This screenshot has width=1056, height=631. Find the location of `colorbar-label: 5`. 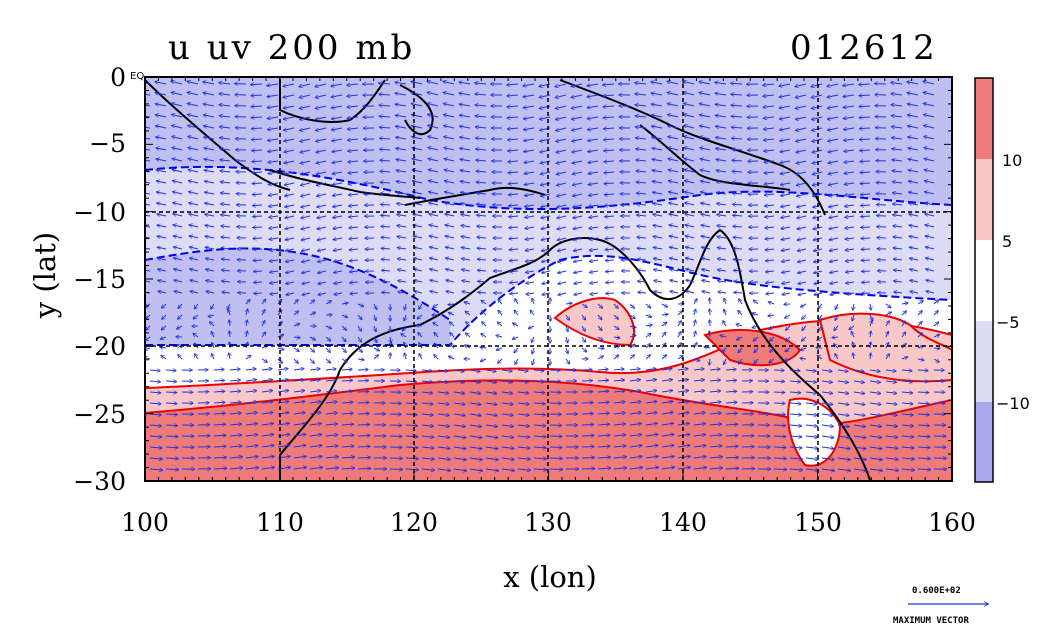

colorbar-label: 5 is located at coordinates (1007, 241).